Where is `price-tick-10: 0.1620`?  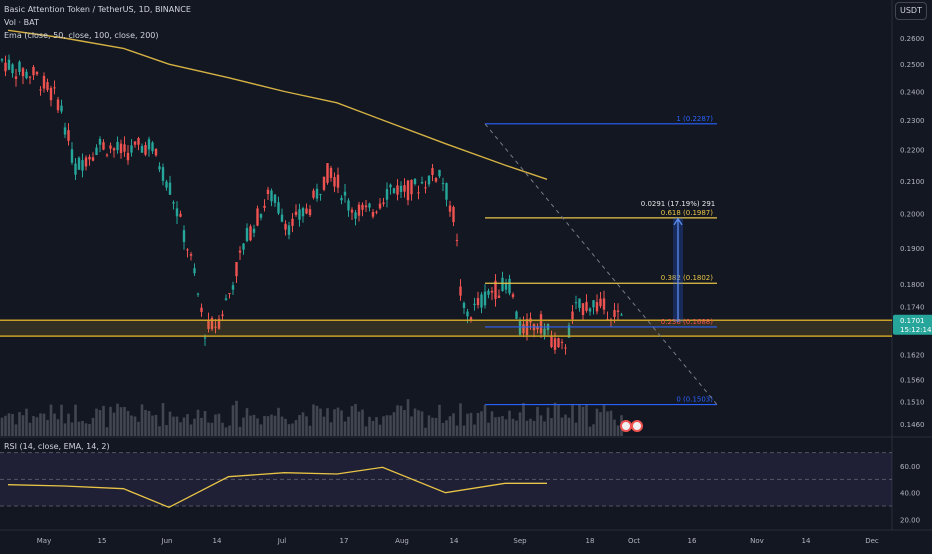
price-tick-10: 0.1620 is located at coordinates (912, 355).